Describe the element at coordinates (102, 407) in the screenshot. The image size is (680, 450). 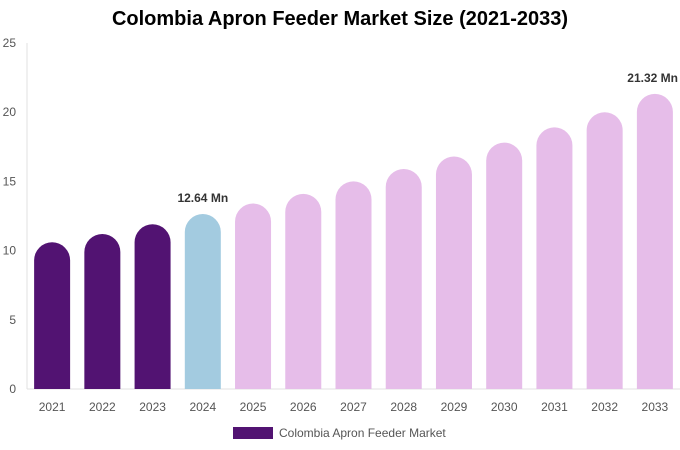
I see `x-tick-label: 2022` at that location.